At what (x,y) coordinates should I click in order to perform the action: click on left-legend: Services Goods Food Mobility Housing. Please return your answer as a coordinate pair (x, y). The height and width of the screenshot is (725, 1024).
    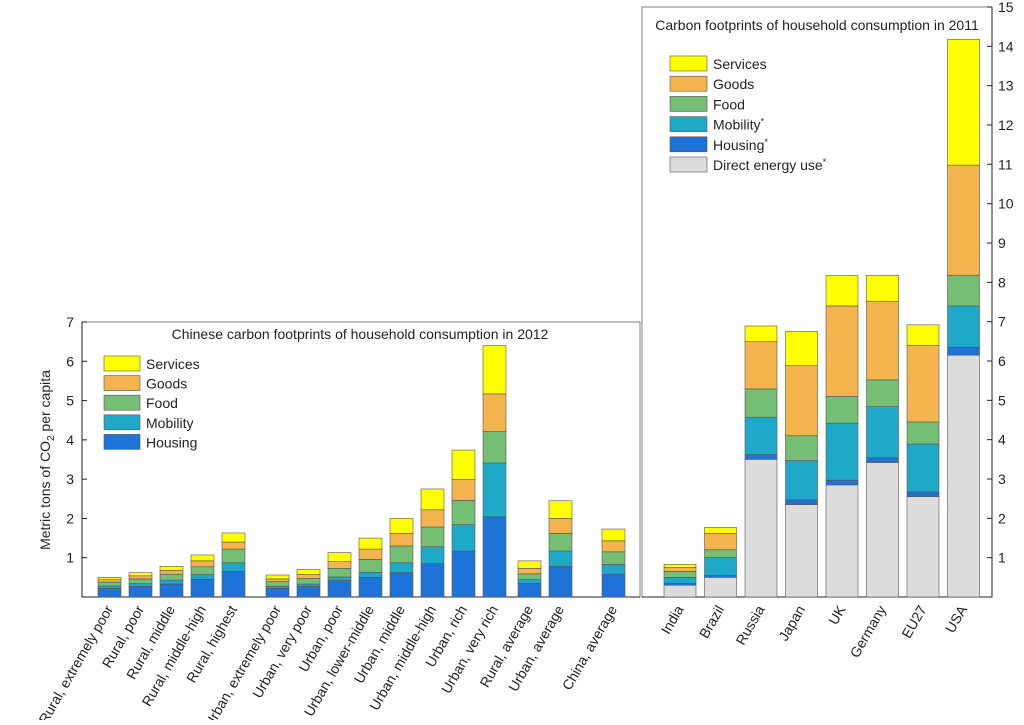
    Looking at the image, I should click on (151, 402).